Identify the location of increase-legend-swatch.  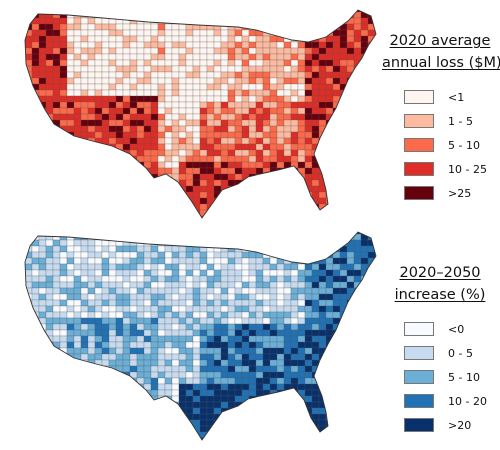
(419, 425).